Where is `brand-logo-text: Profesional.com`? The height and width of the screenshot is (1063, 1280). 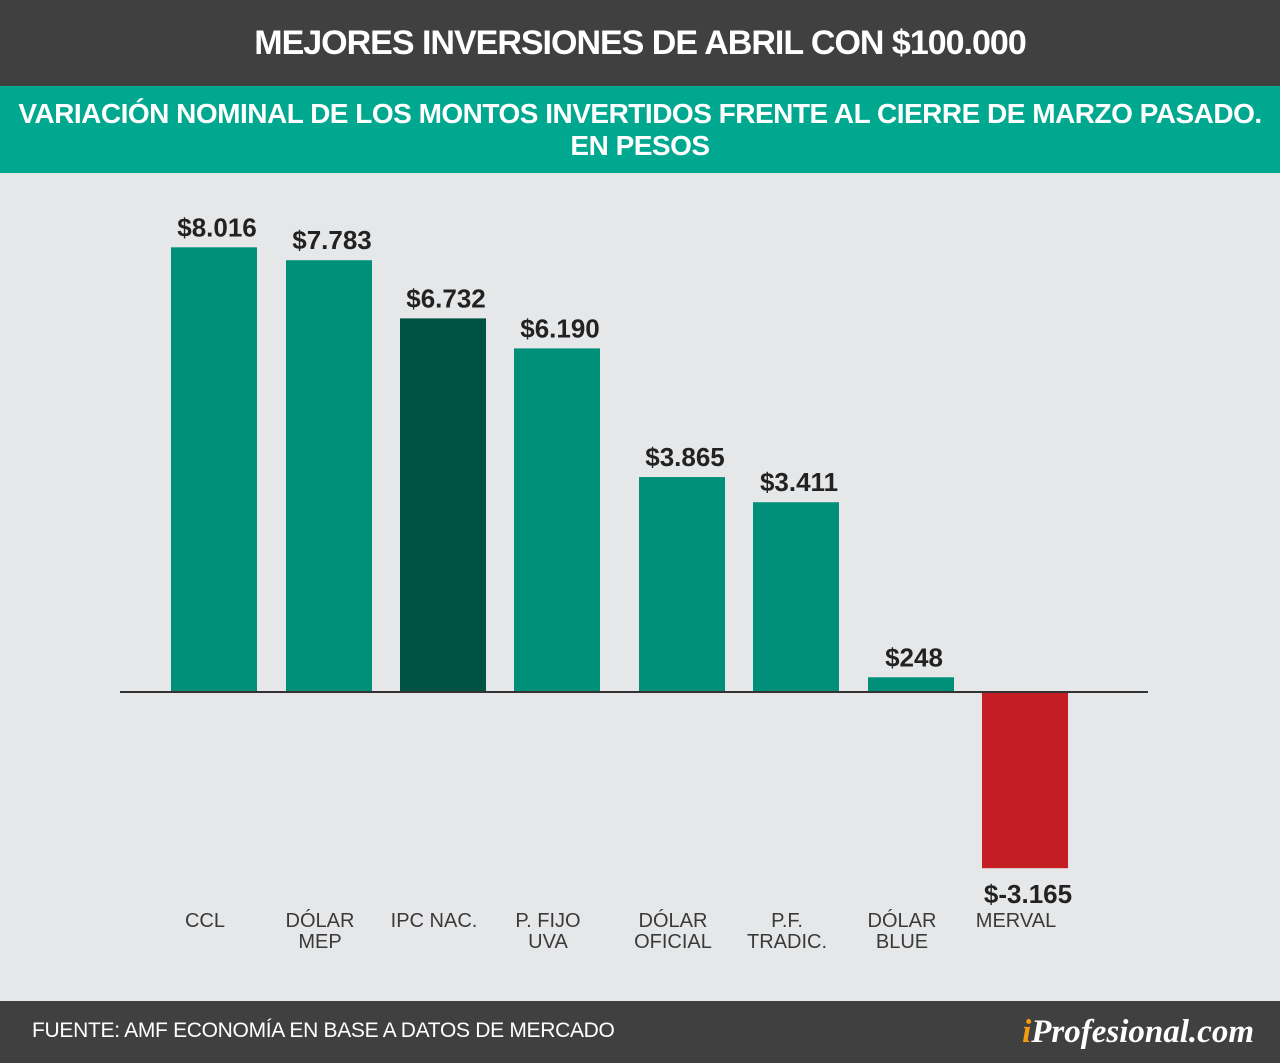
brand-logo-text: Profesional.com is located at coordinates (1142, 1032).